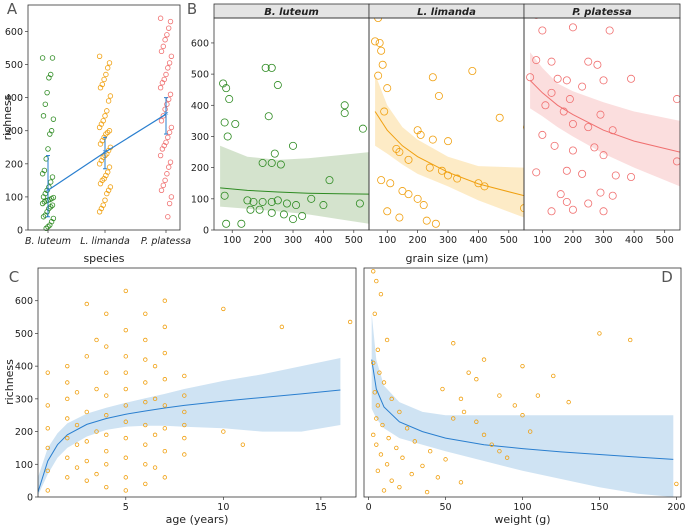  I want to click on panel-b-x-tick-label: 100, so click(232, 240).